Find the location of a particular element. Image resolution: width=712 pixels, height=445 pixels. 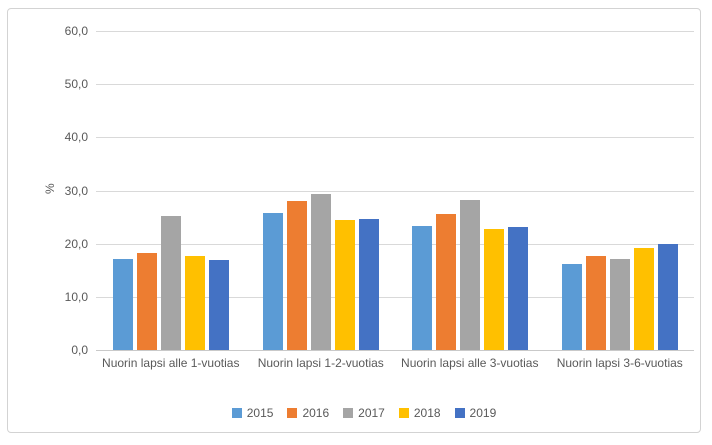

legend-label: 2017 is located at coordinates (371, 413).